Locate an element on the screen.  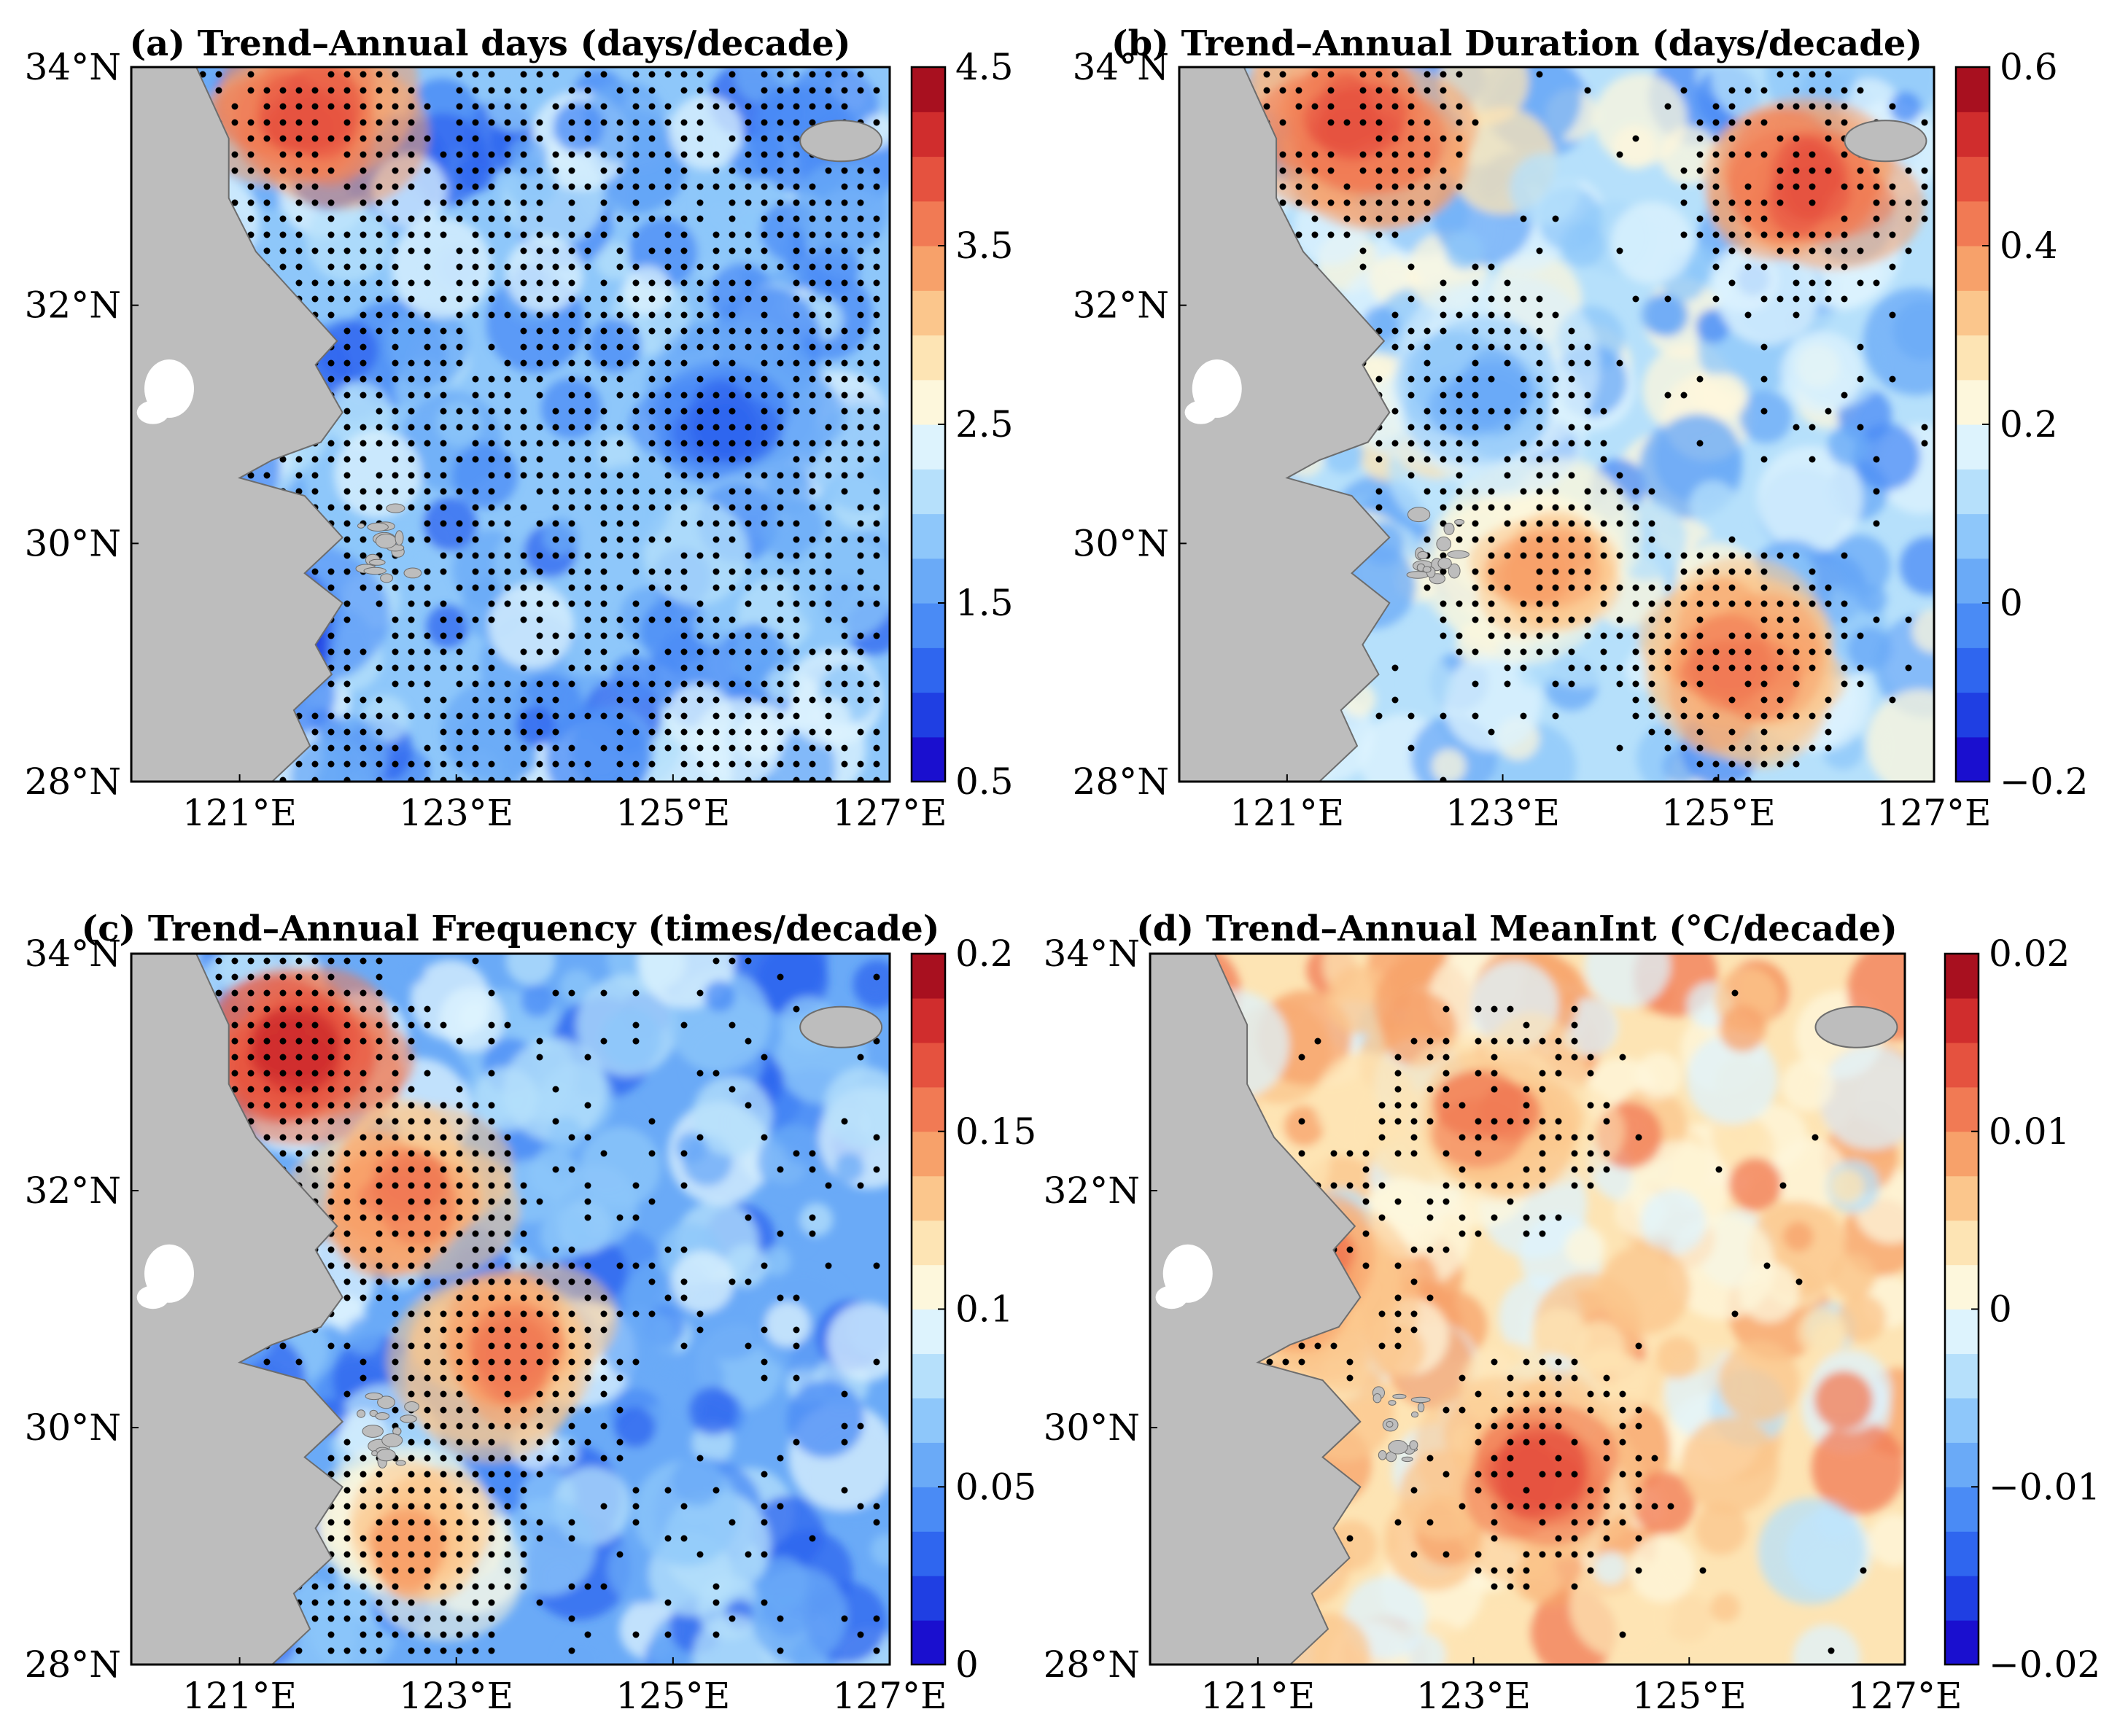
colorbar-tick-label: 0.05 is located at coordinates (996, 1487).